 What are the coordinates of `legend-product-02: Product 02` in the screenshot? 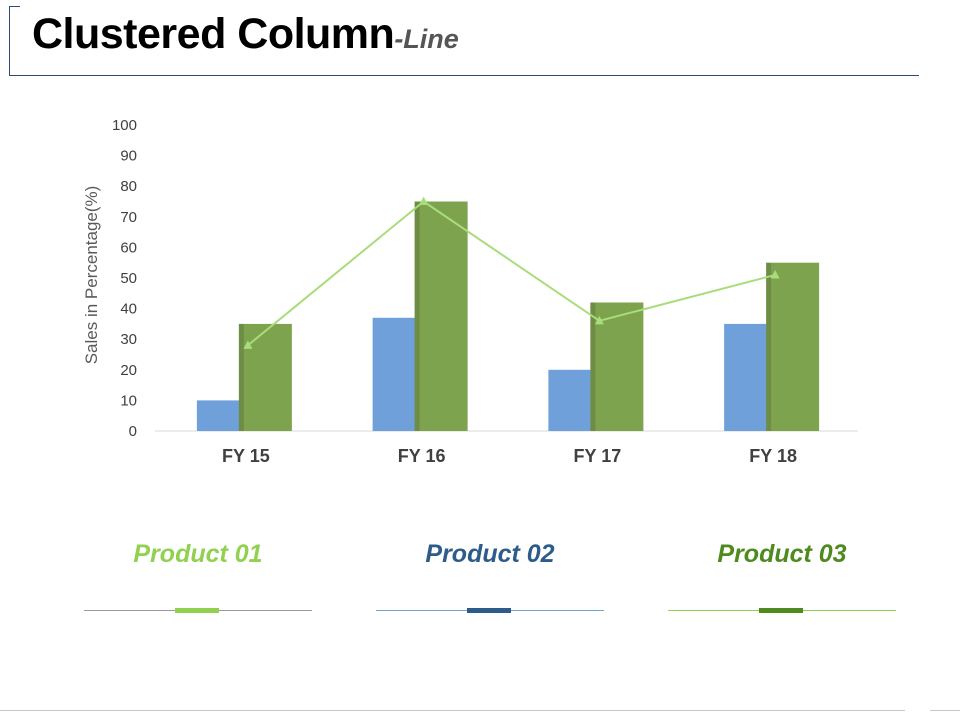 It's located at (490, 580).